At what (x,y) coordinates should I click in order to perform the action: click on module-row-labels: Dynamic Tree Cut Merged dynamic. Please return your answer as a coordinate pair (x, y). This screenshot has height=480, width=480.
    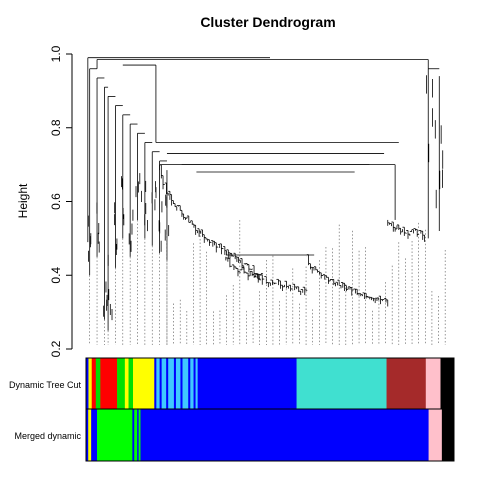
    Looking at the image, I should click on (45, 410).